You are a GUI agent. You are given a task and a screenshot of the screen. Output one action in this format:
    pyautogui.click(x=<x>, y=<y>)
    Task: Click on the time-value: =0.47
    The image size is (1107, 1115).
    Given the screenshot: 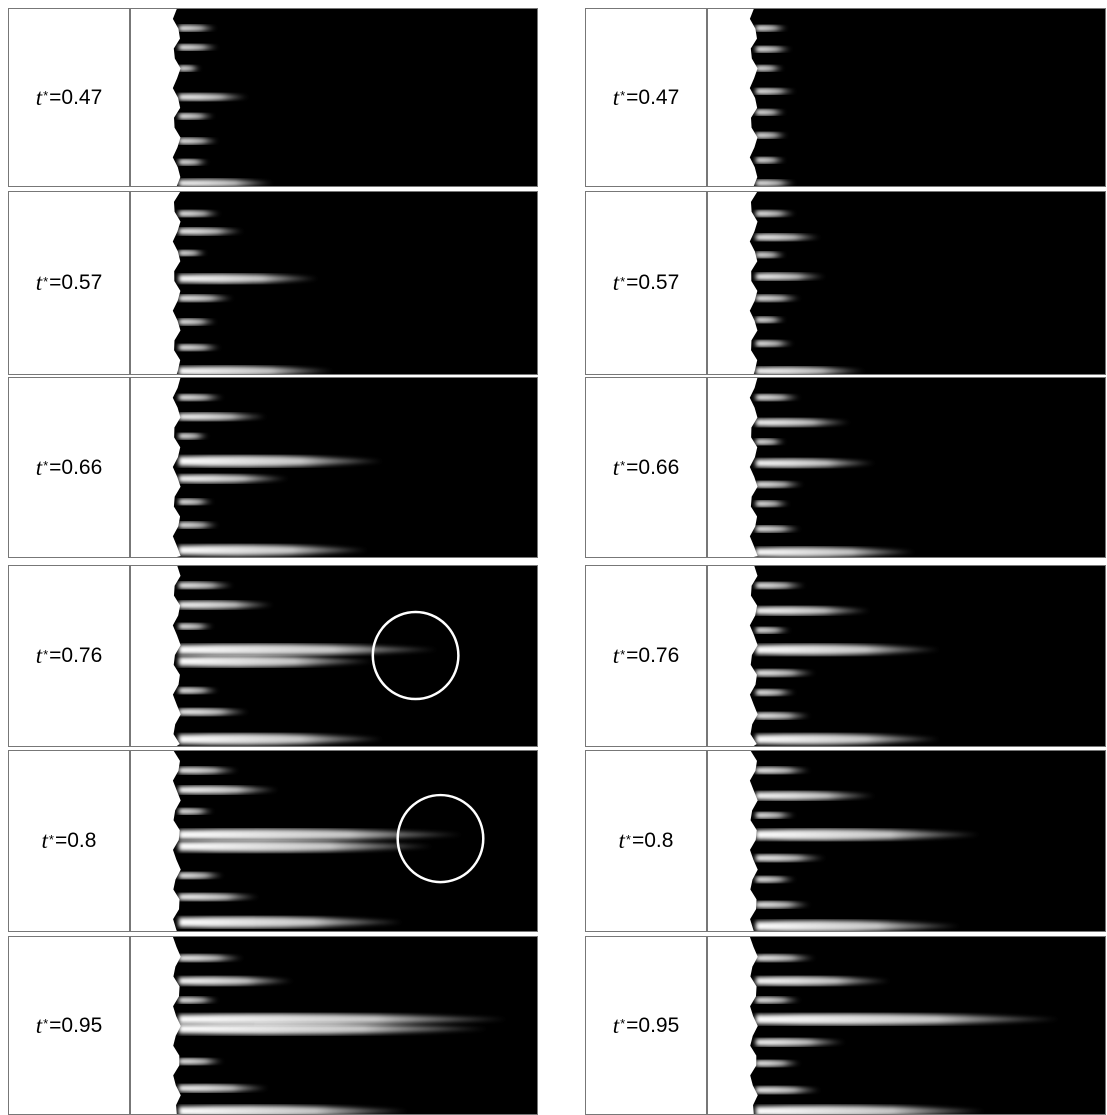 What is the action you would take?
    pyautogui.click(x=76, y=97)
    